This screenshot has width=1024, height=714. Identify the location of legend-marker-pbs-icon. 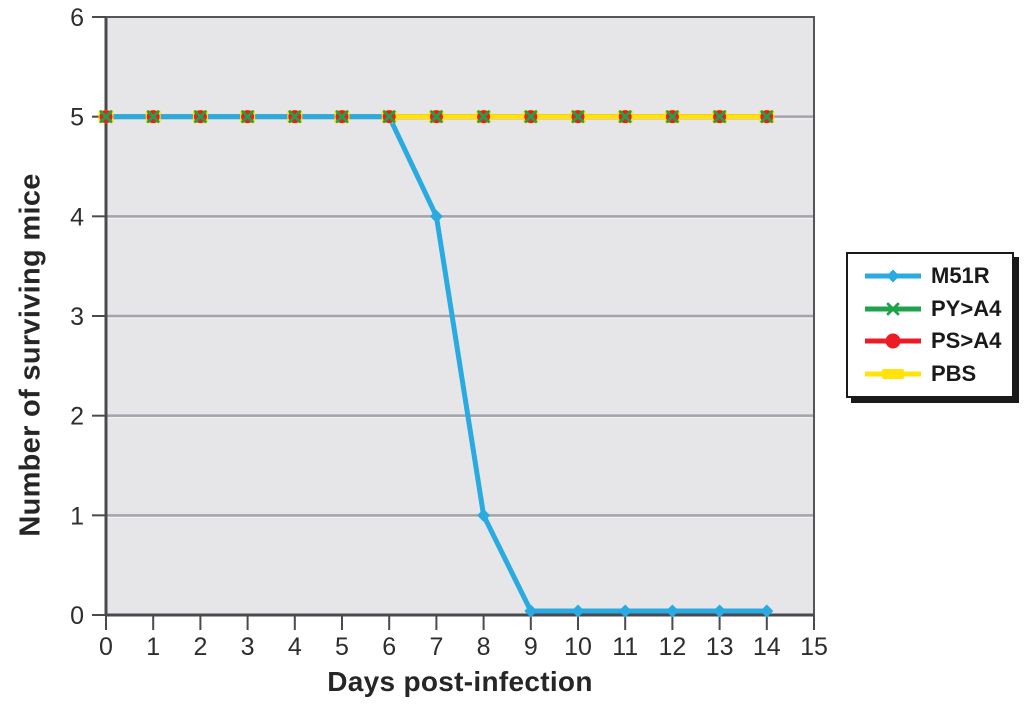
(893, 373).